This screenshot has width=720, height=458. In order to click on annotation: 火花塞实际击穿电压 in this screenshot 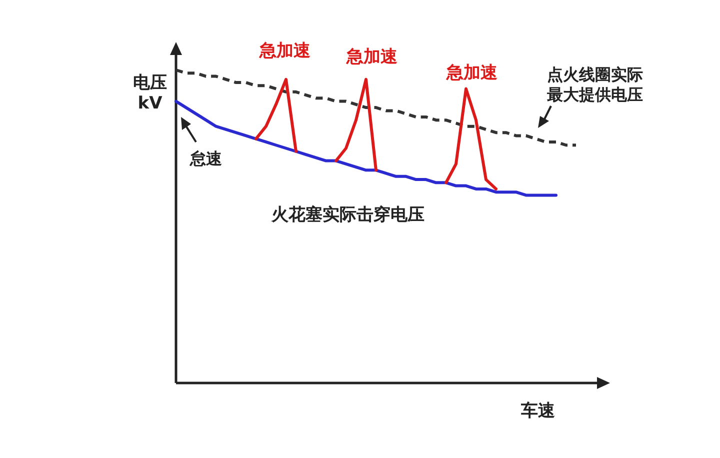, I will do `click(348, 215)`.